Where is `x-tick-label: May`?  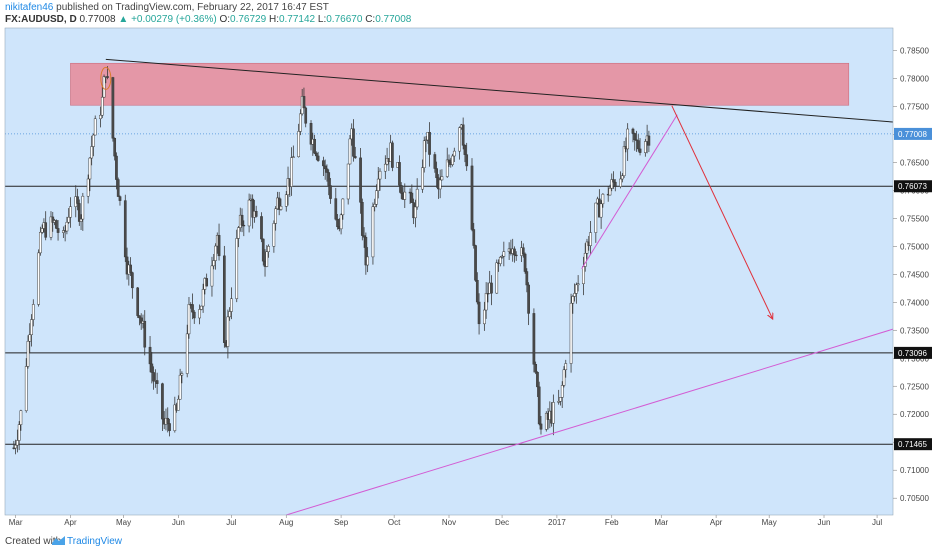 x-tick-label: May is located at coordinates (769, 522).